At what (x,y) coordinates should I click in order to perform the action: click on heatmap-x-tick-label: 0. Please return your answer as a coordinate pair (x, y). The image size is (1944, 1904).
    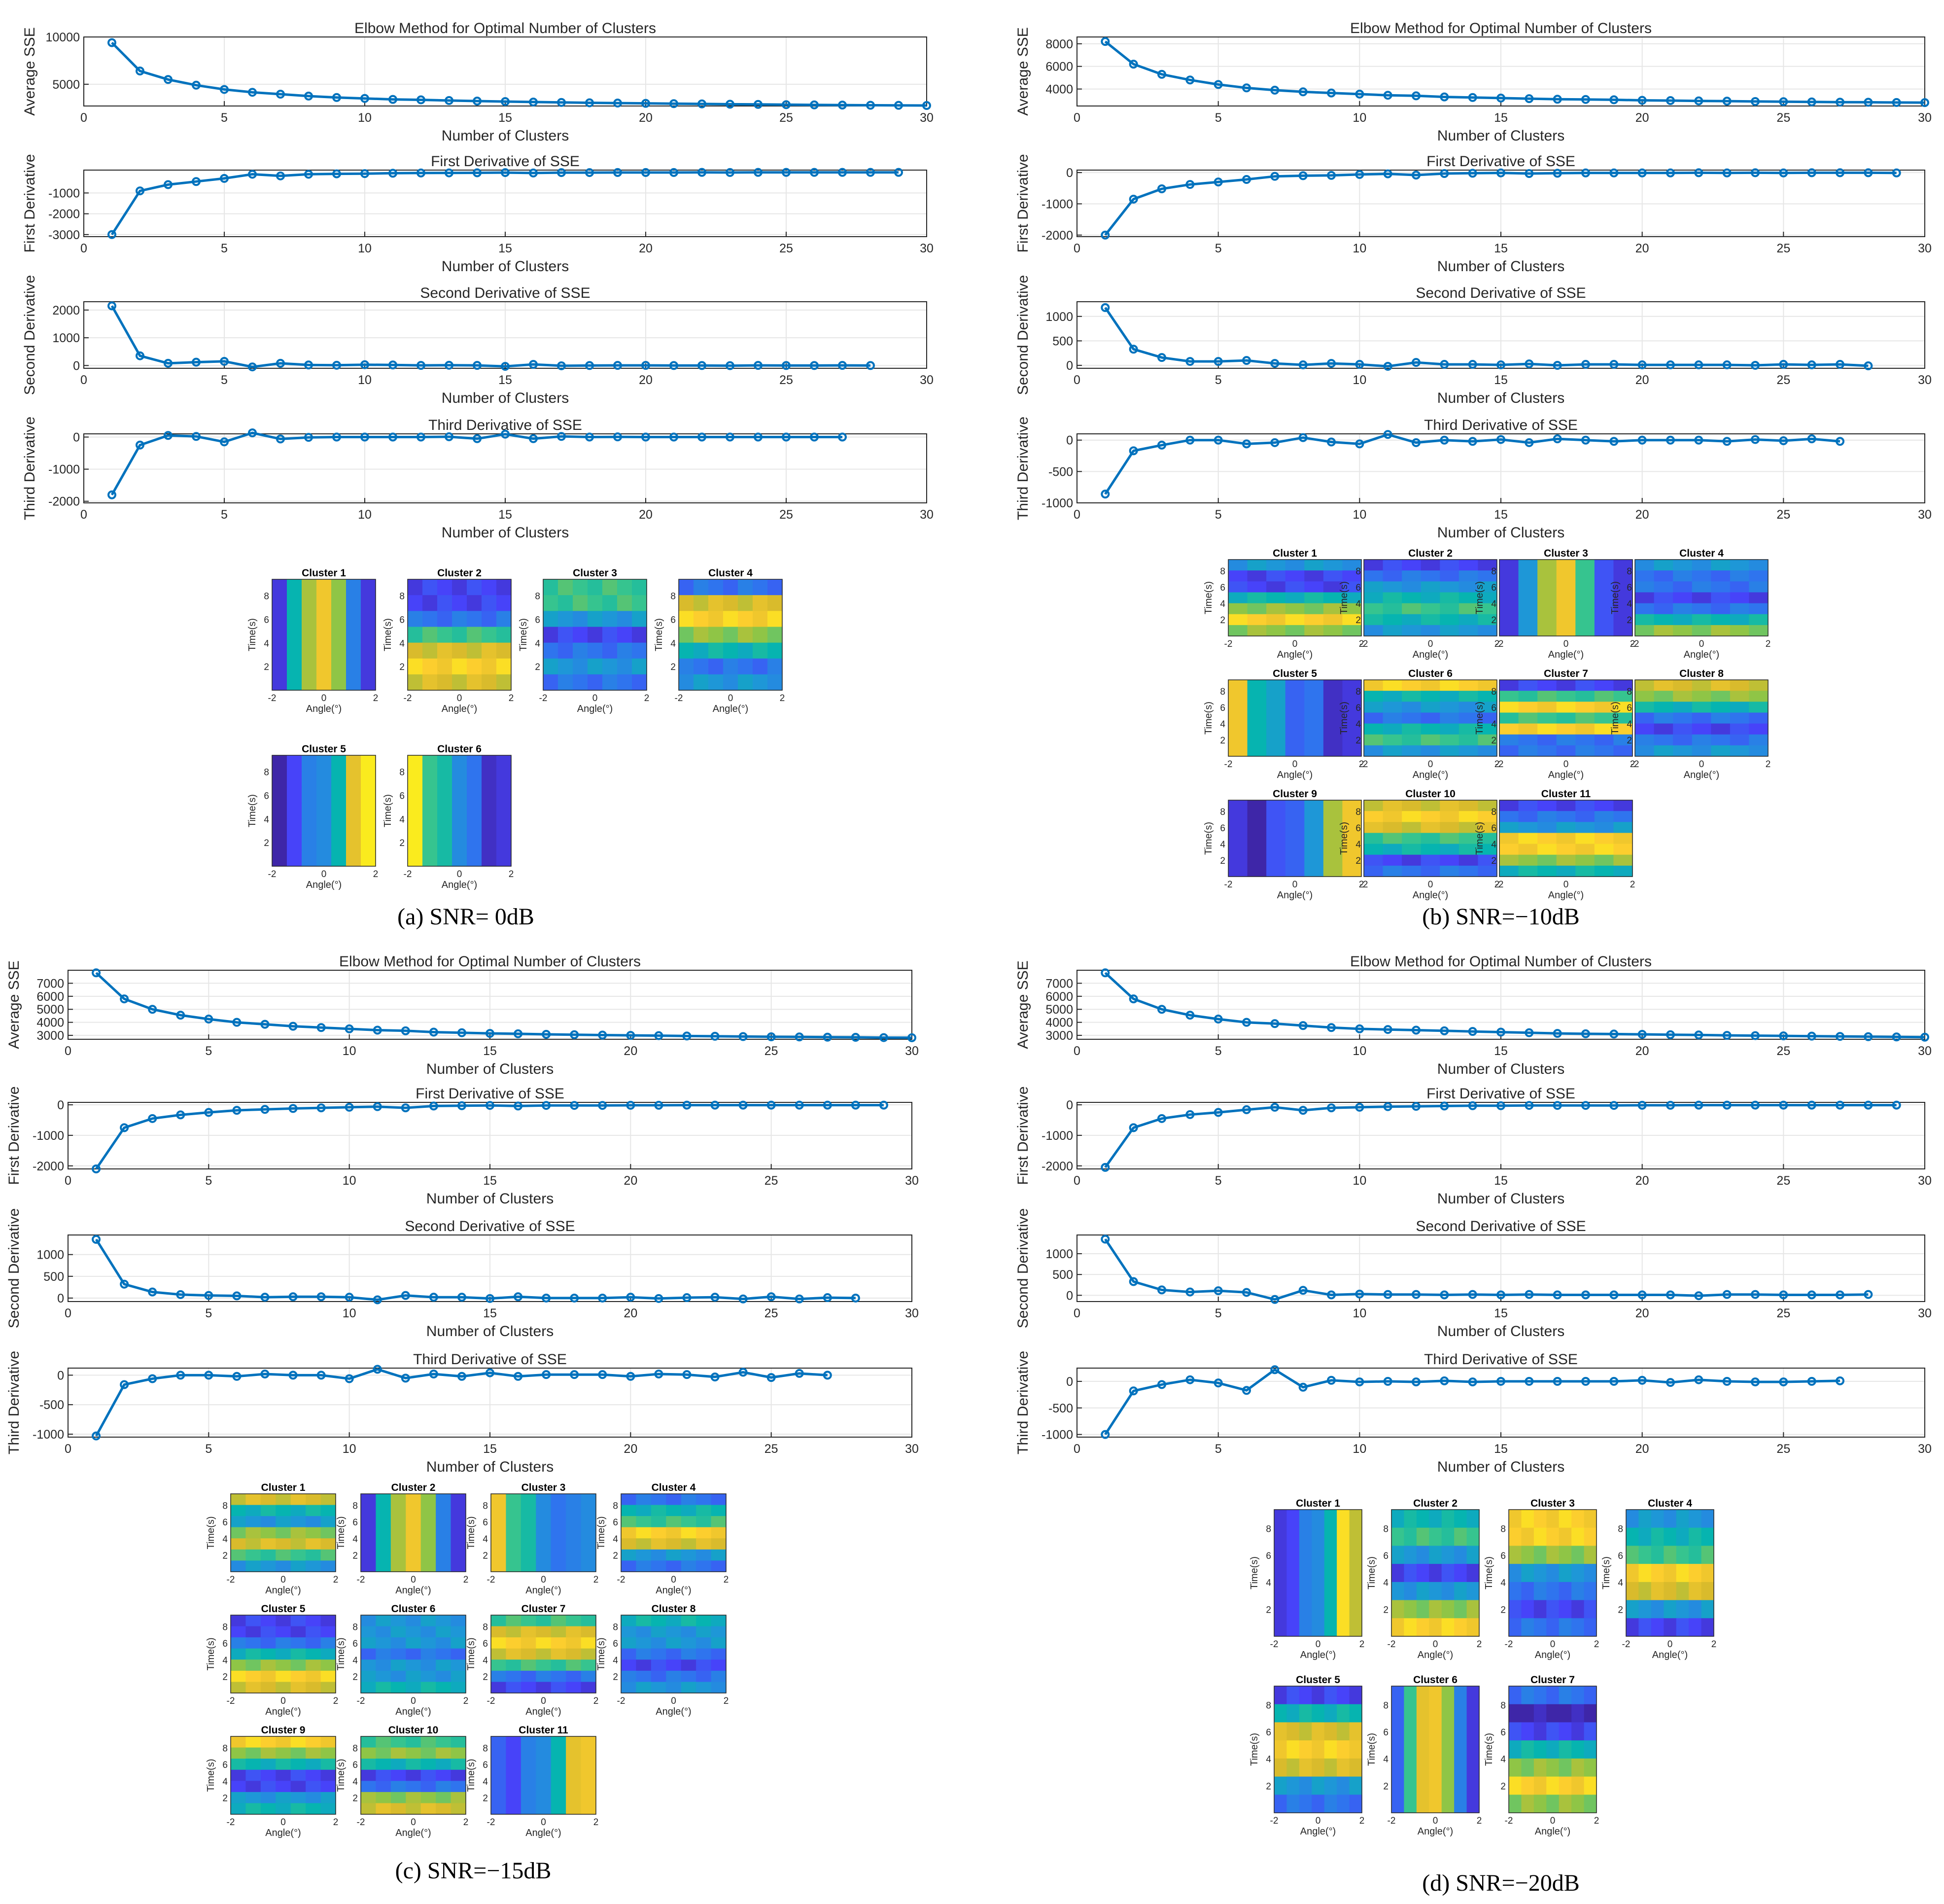
    Looking at the image, I should click on (543, 1580).